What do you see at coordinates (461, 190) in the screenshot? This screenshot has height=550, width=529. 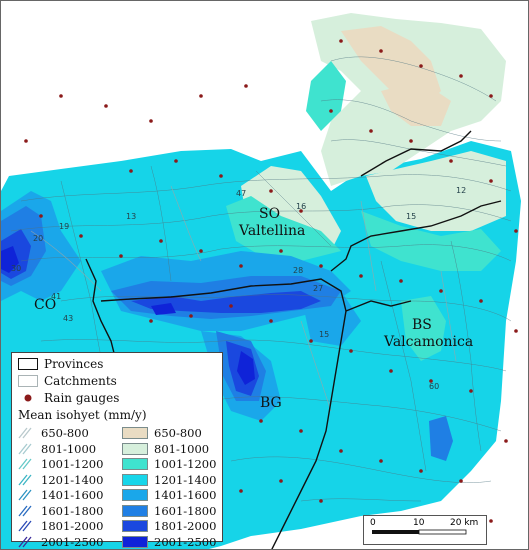 I see `isohyet-number: 12` at bounding box center [461, 190].